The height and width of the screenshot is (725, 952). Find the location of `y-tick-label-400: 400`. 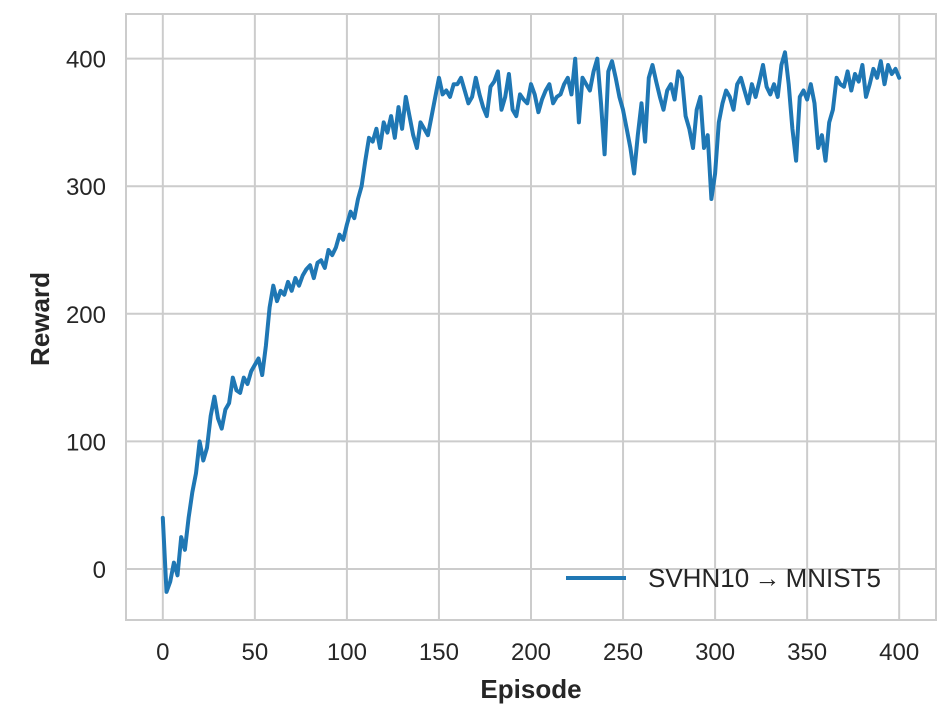

y-tick-label-400: 400 is located at coordinates (86, 60).